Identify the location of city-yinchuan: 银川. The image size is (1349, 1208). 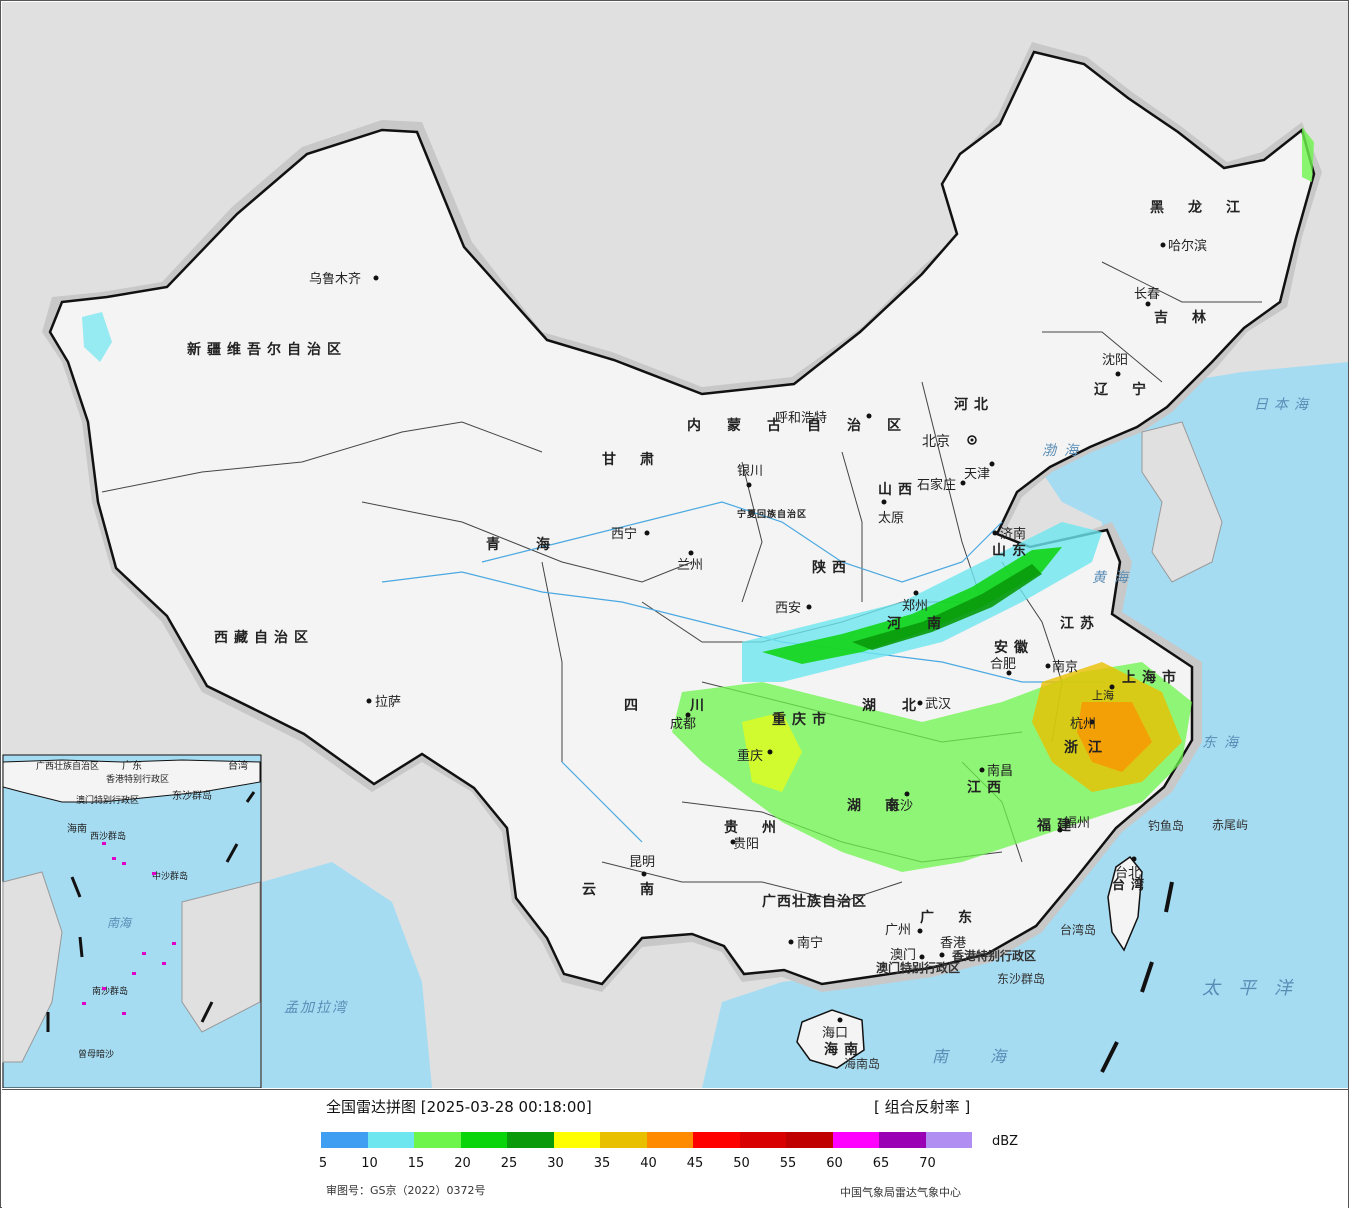
(750, 476).